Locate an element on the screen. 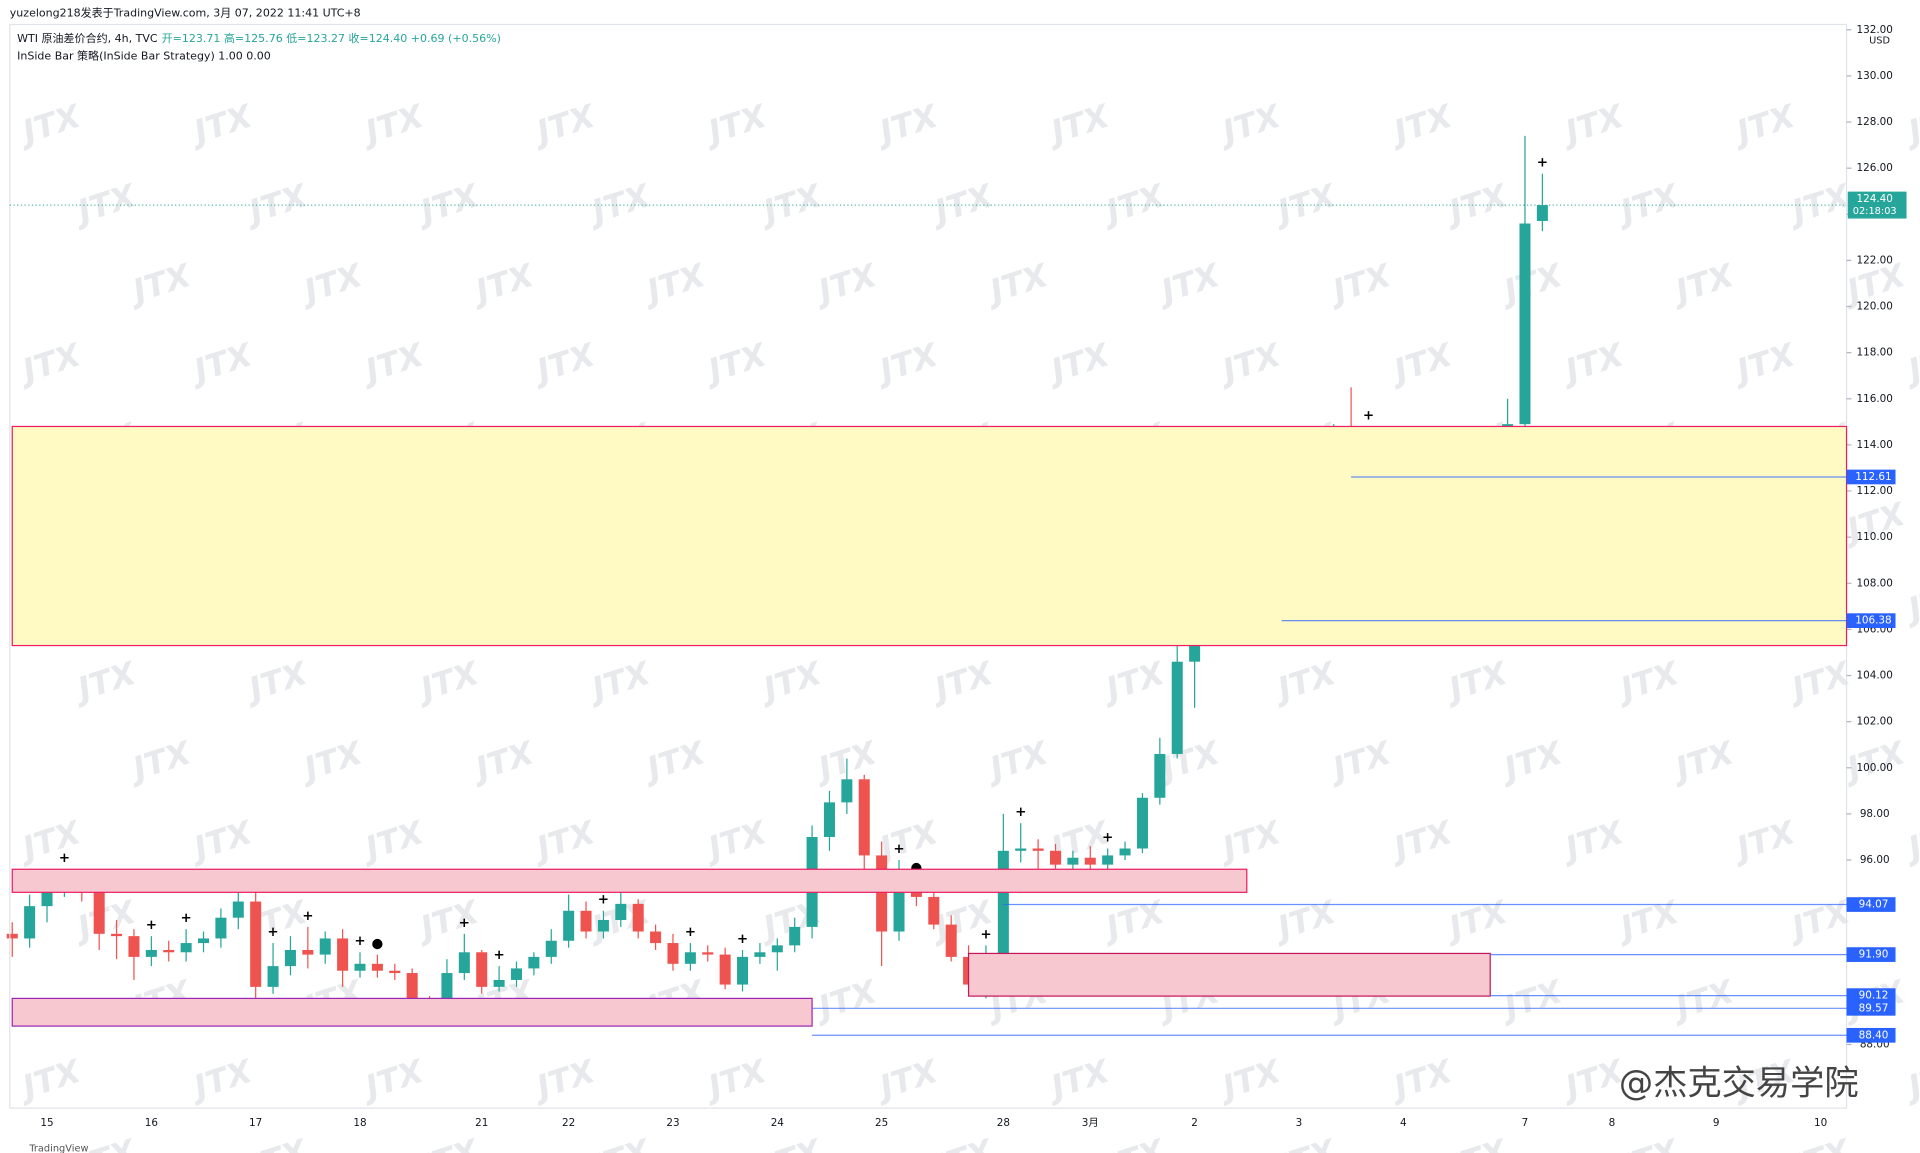 The image size is (1920, 1153). credit-watermark: @杰克交易学院 is located at coordinates (1739, 1083).